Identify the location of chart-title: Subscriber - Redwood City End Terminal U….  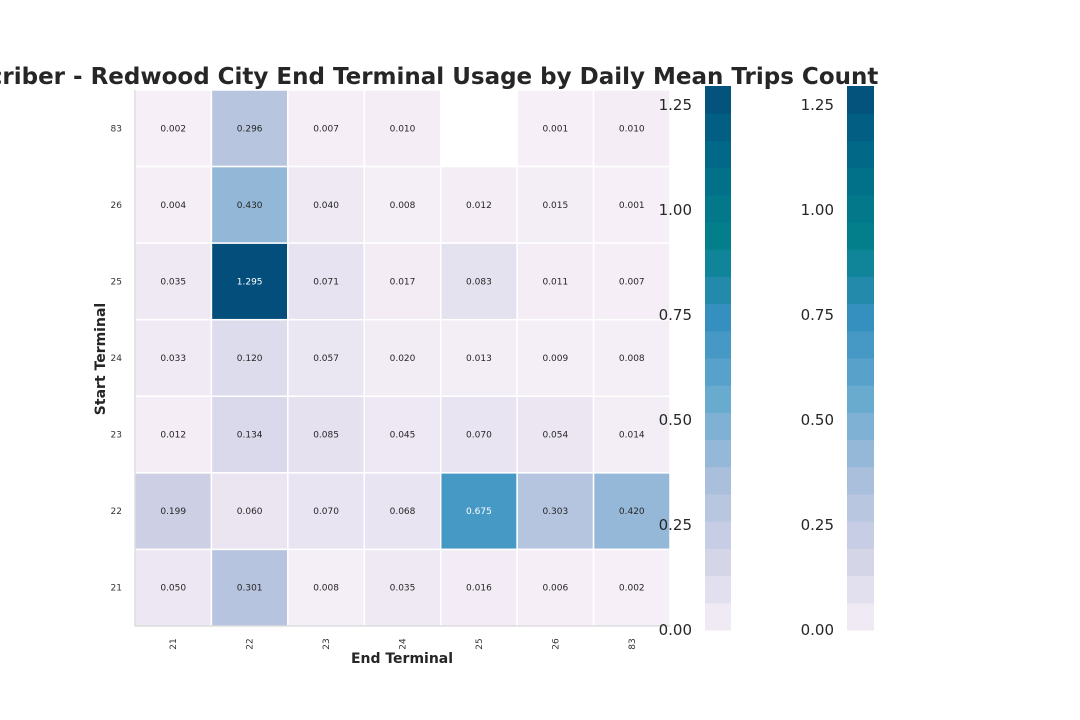
(439, 77).